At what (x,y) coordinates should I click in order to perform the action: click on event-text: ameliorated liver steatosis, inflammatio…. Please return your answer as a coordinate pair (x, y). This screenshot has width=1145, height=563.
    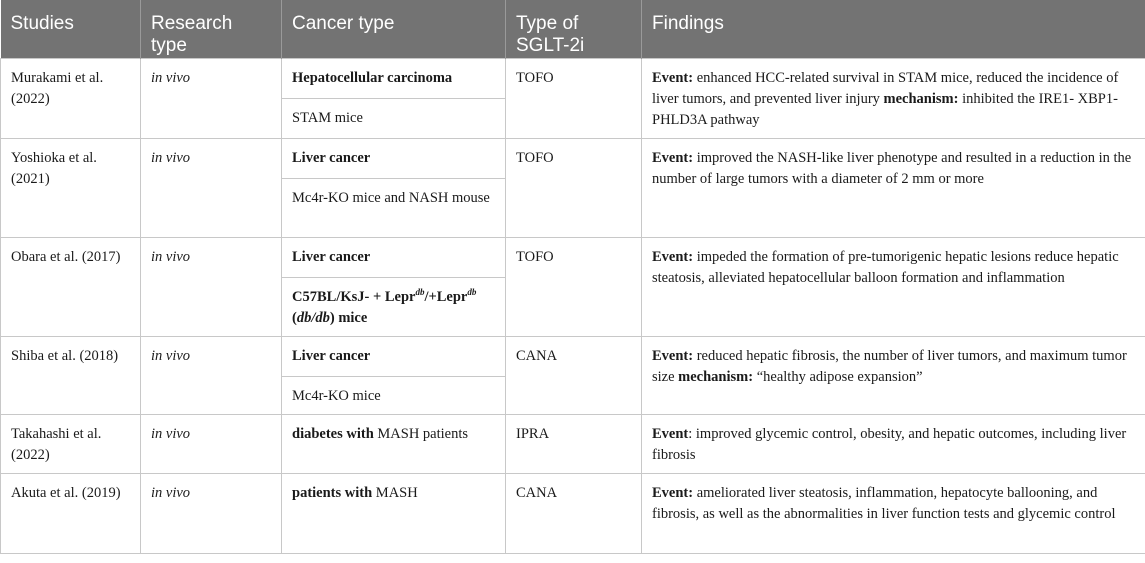
    Looking at the image, I should click on (884, 503).